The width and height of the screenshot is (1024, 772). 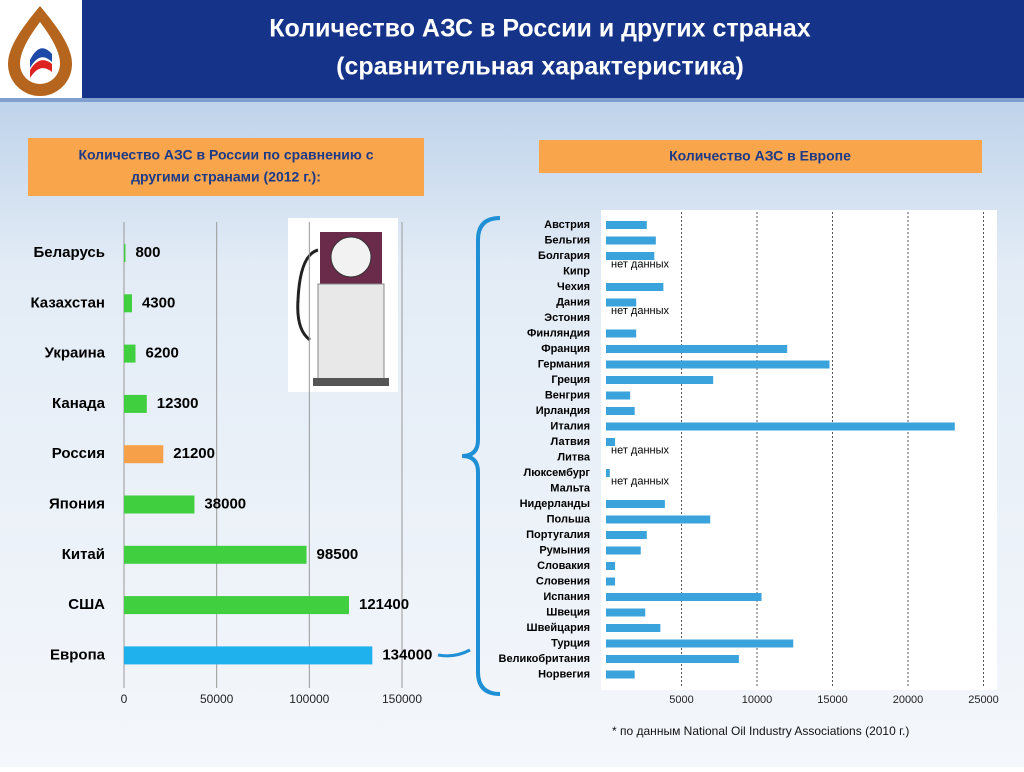 I want to click on value-label: 21200, so click(x=194, y=453).